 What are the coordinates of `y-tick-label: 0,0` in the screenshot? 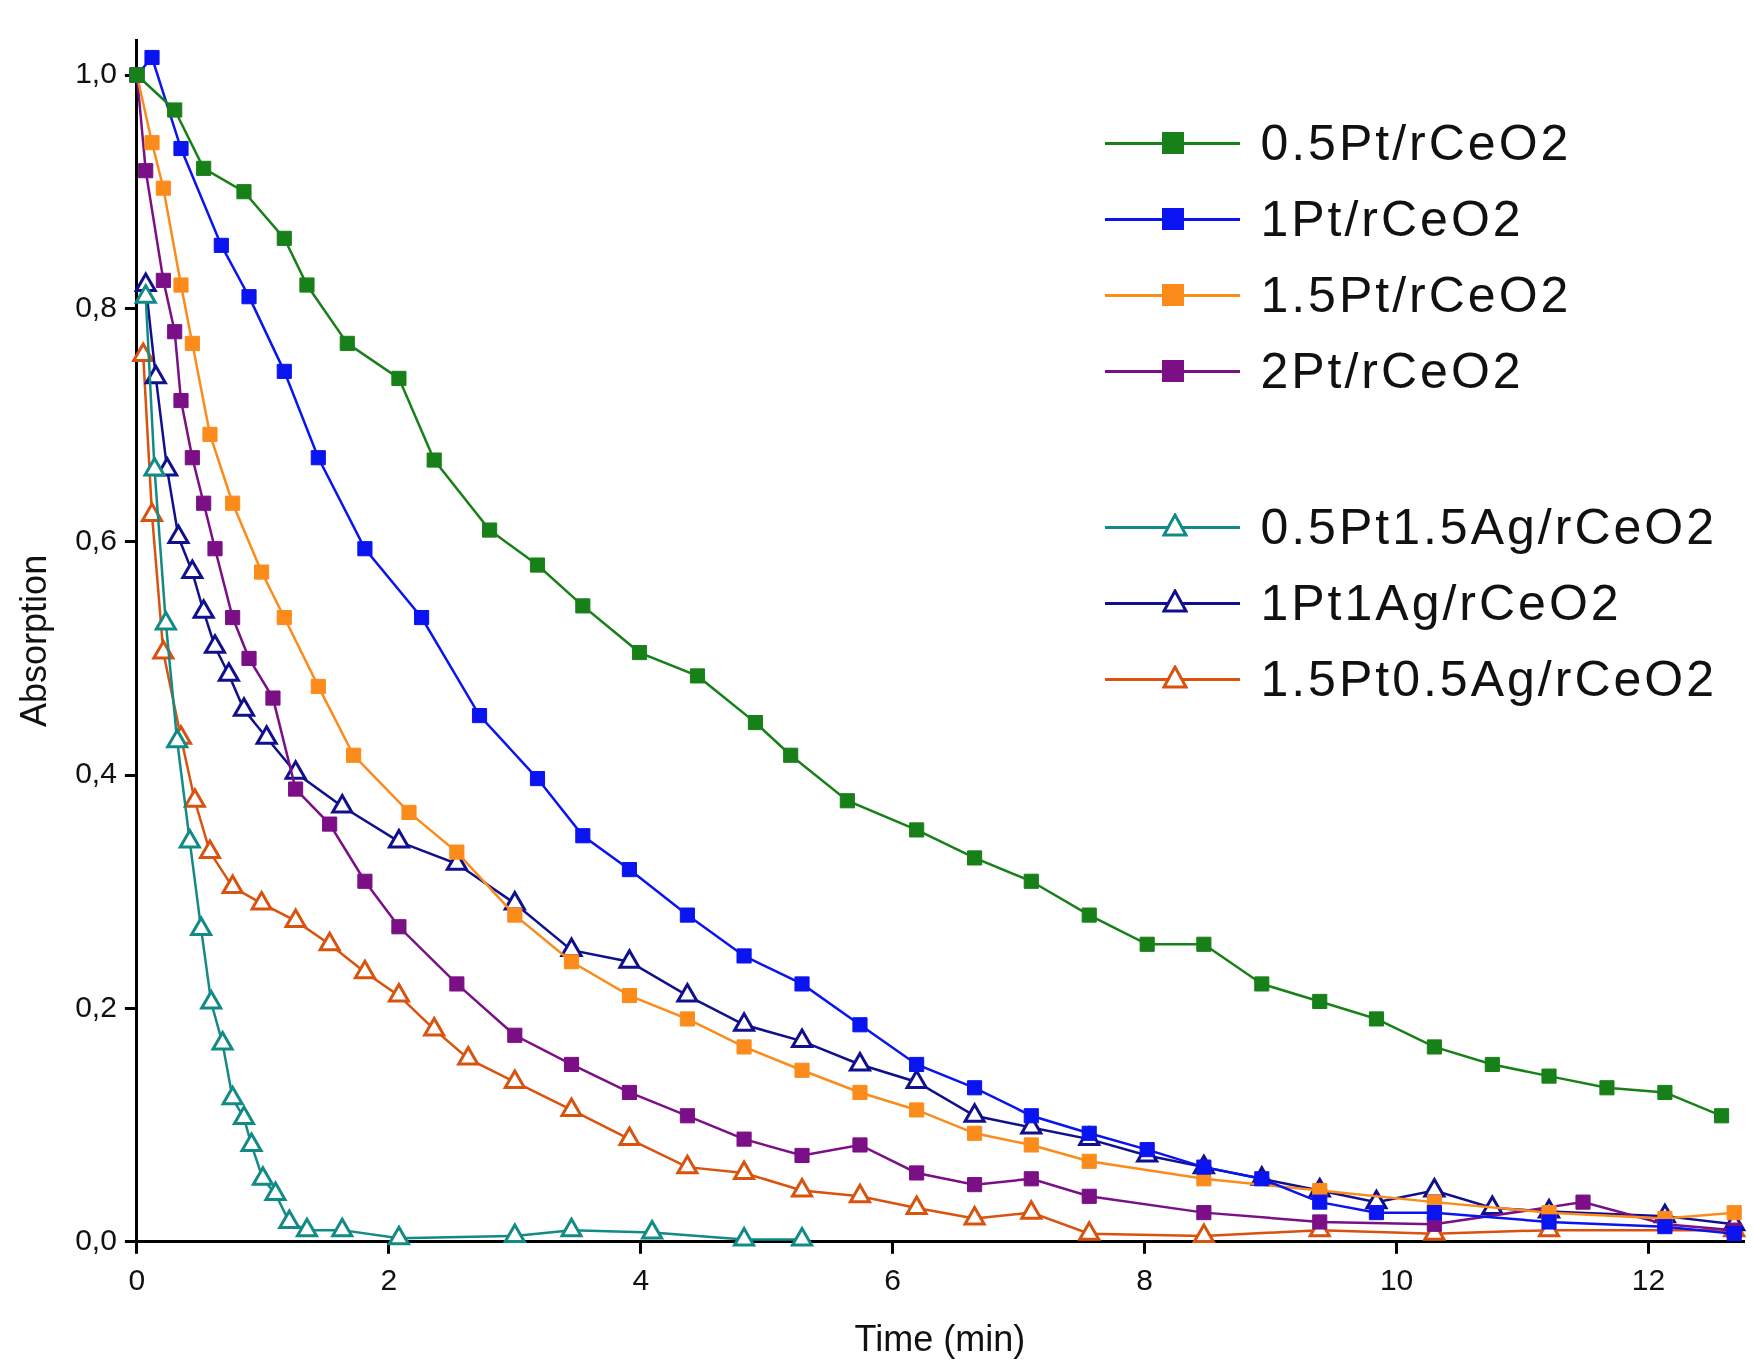 It's located at (96, 1240).